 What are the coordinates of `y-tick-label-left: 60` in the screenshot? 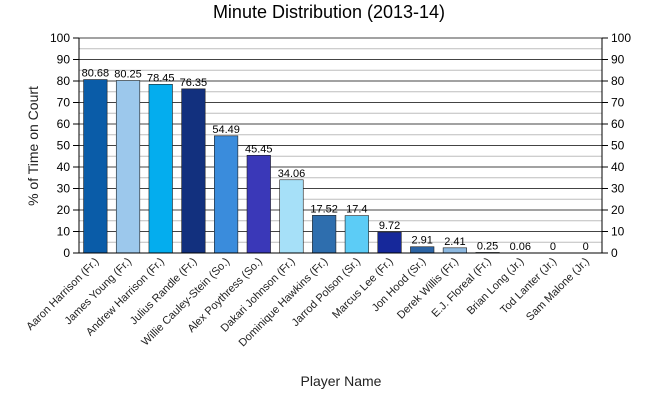 It's located at (64, 124).